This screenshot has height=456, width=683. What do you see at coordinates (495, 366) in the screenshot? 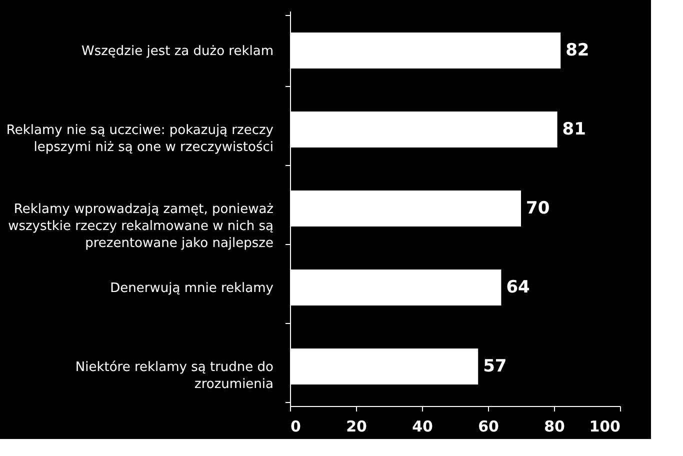
I see `data-label: 57` at bounding box center [495, 366].